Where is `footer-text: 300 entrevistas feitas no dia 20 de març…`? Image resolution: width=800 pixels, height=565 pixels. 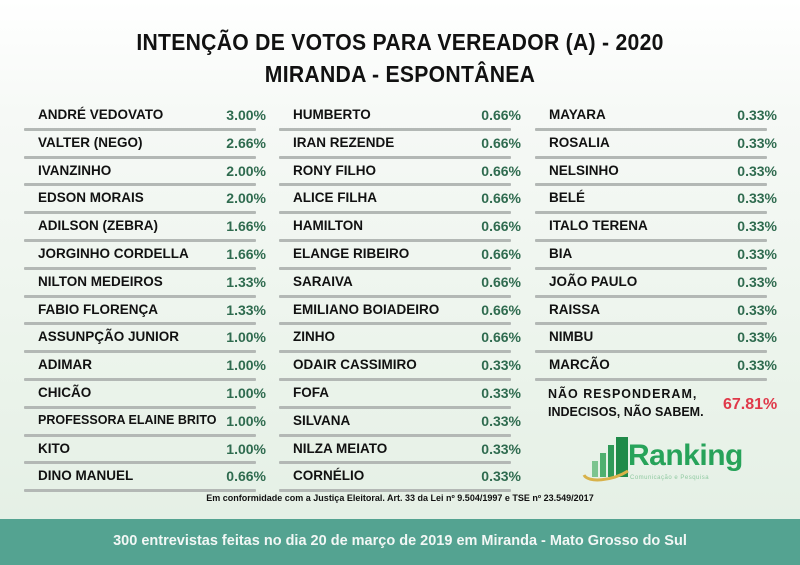
footer-text: 300 entrevistas feitas no dia 20 de març… is located at coordinates (400, 541).